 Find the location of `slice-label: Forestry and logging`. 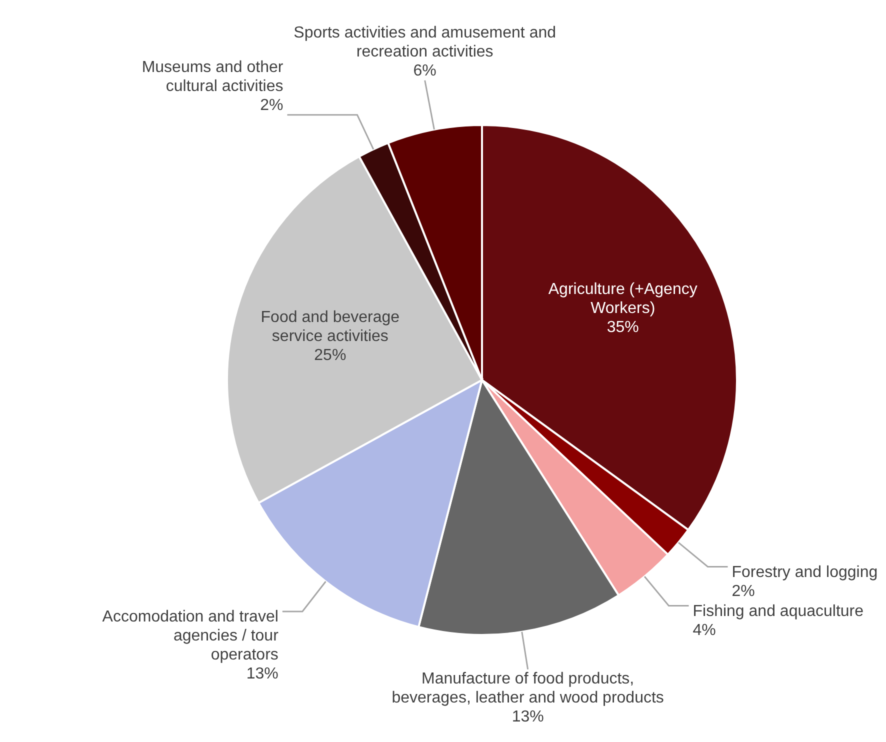

slice-label: Forestry and logging is located at coordinates (805, 572).